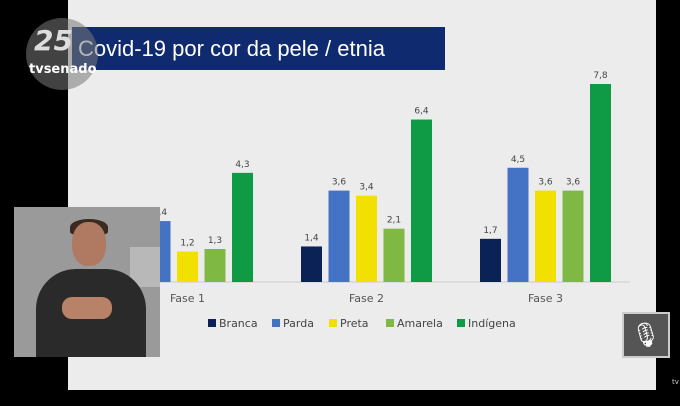 The width and height of the screenshot is (680, 406). I want to click on data-label: 2,1, so click(394, 221).